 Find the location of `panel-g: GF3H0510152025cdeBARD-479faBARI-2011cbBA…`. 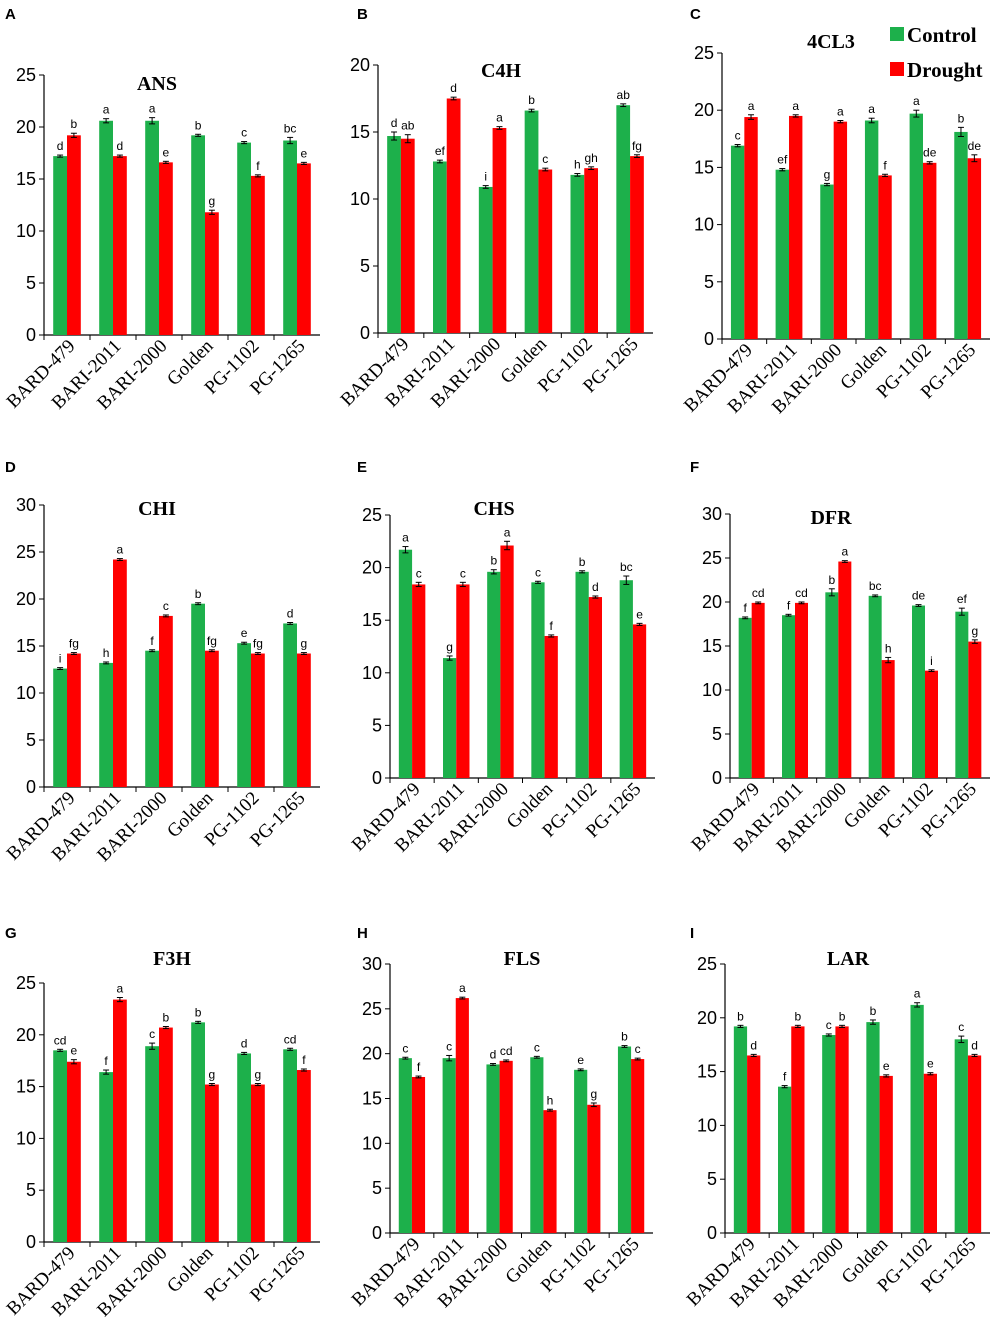

panel-g: GF3H0510152025cdeBARD-479faBARI-2011cbBA… is located at coordinates (161, 1123).